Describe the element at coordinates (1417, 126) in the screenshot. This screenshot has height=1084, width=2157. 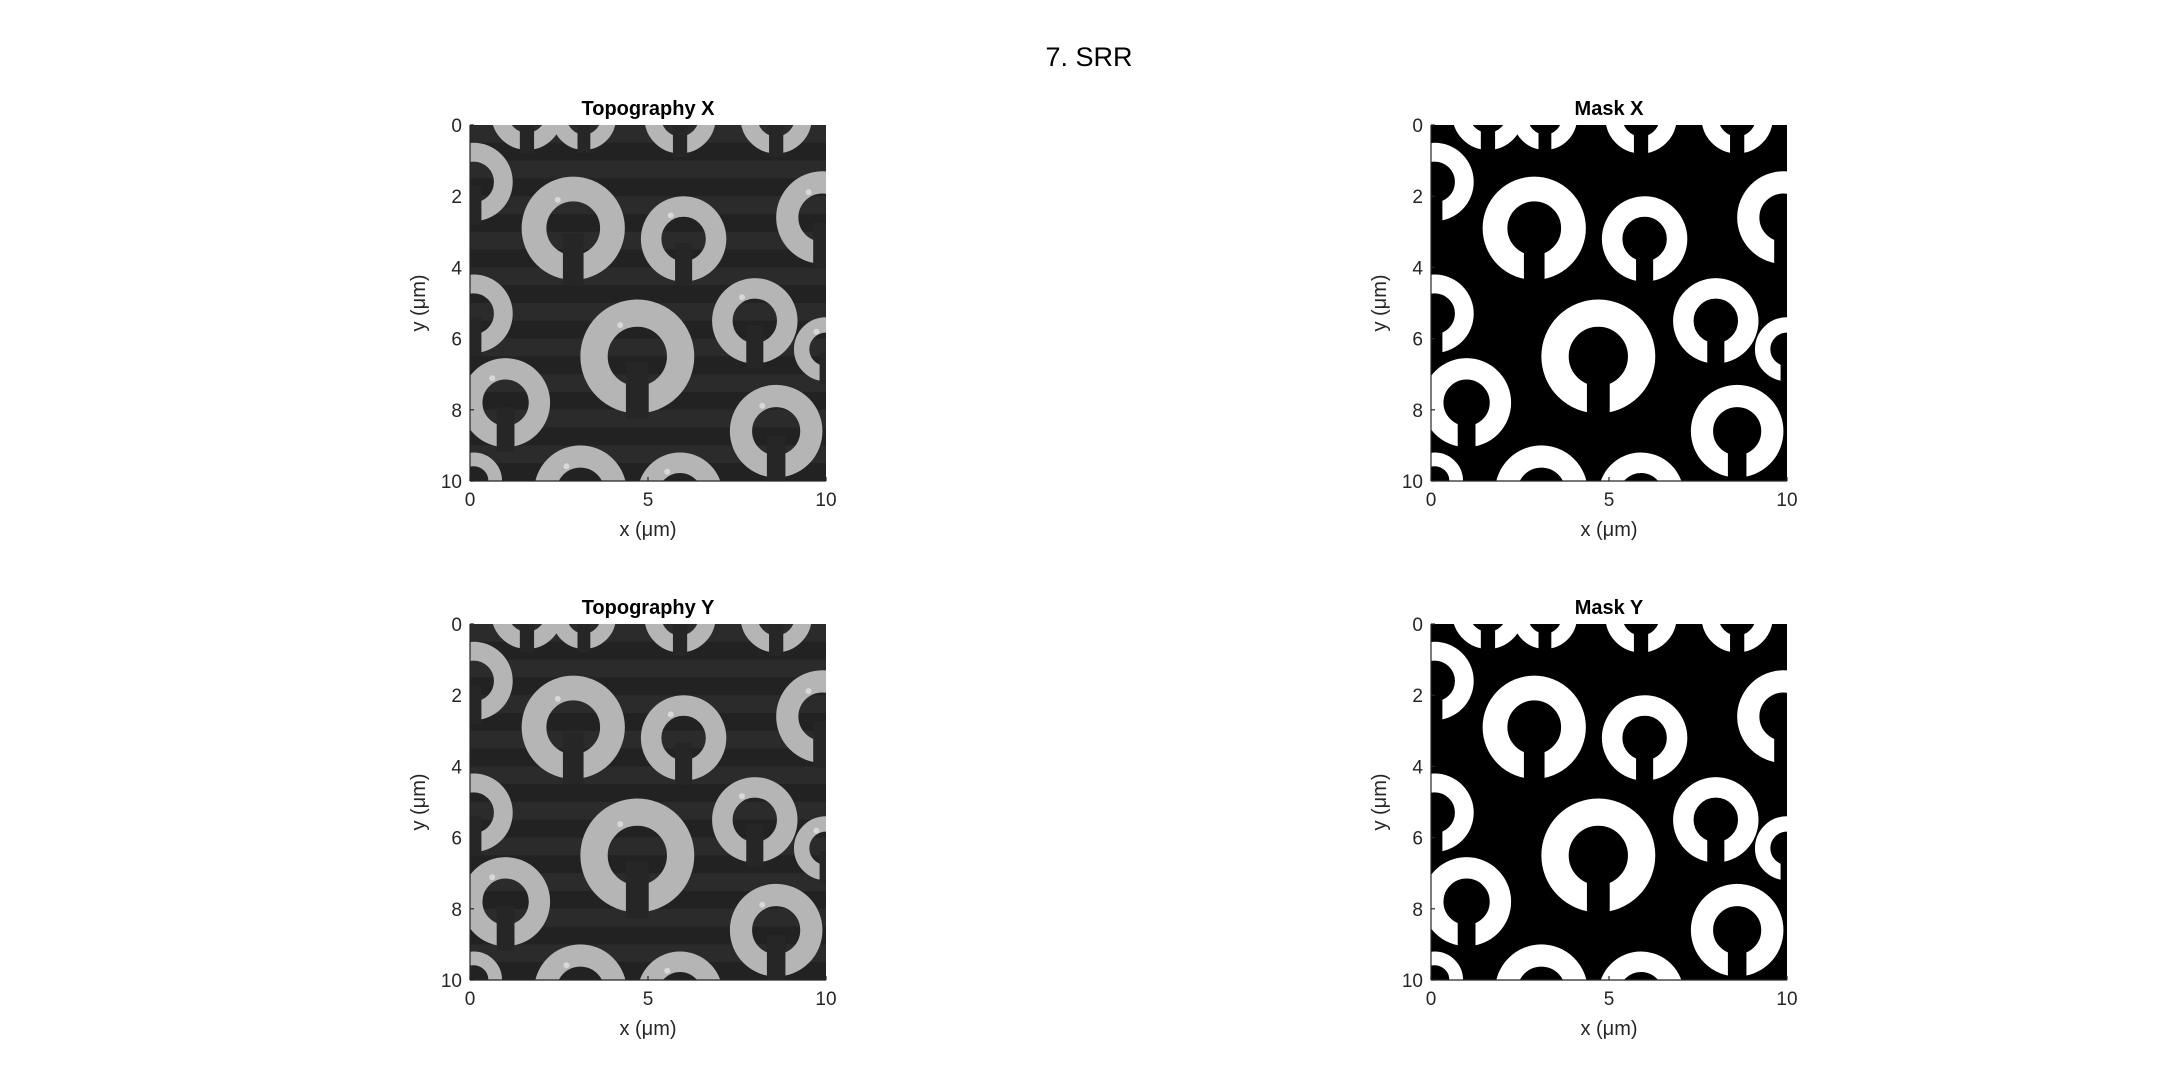
I see `y-tick-label: 0` at that location.